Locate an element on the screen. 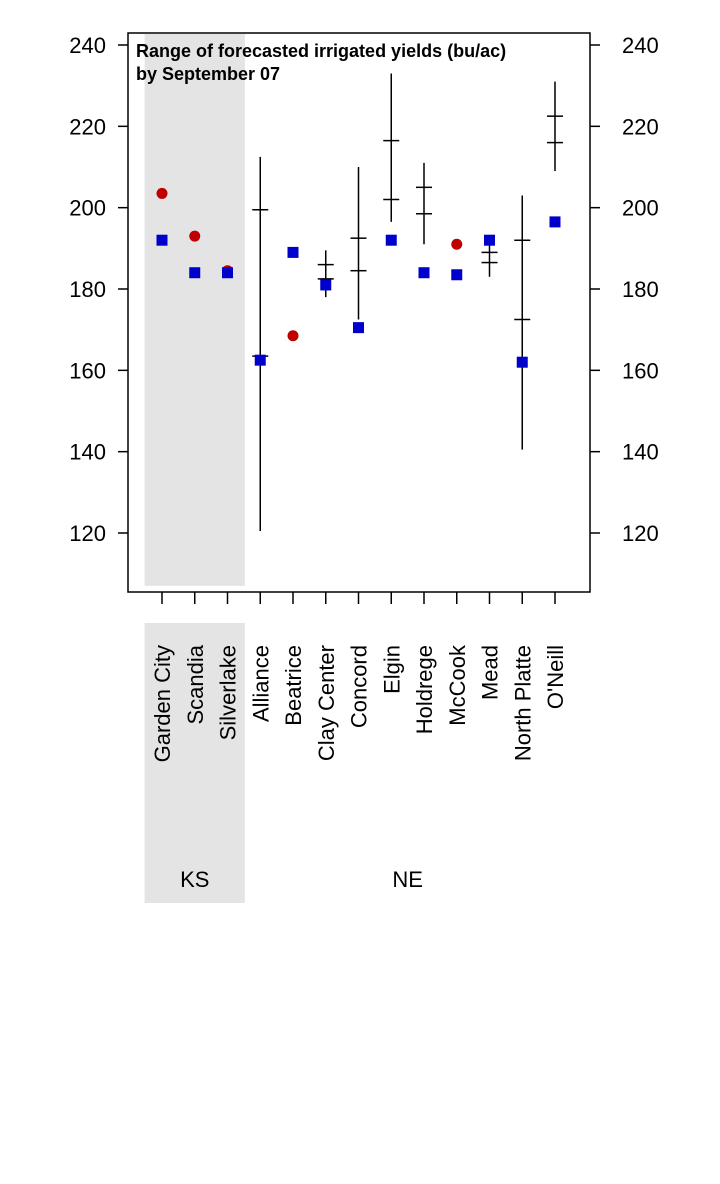  left-tick-label-180: 180 is located at coordinates (87, 289).